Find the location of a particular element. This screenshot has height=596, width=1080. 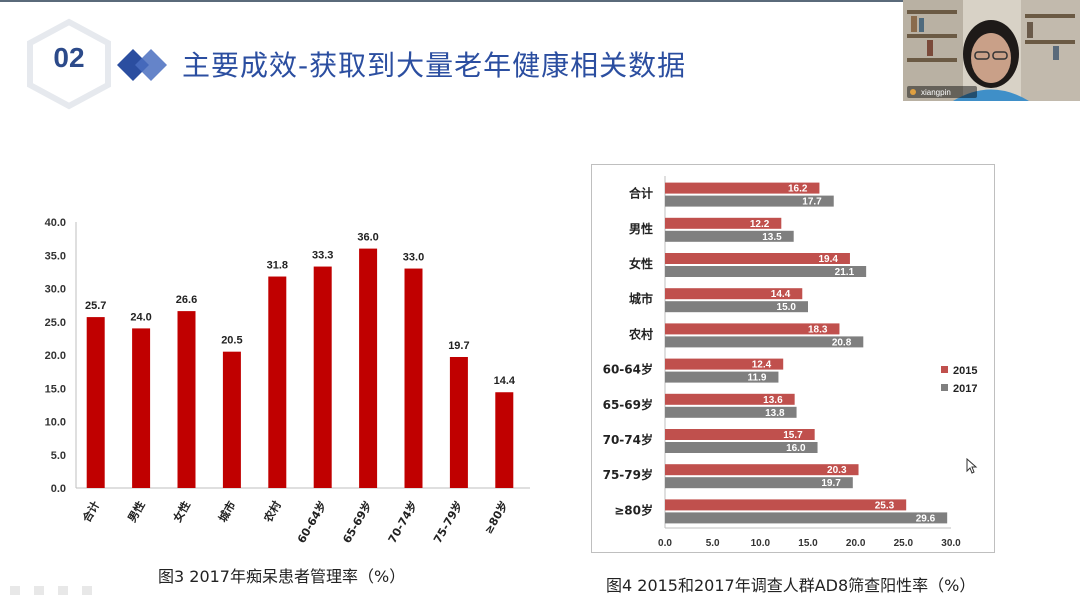

data-label: 18.3 is located at coordinates (818, 329).